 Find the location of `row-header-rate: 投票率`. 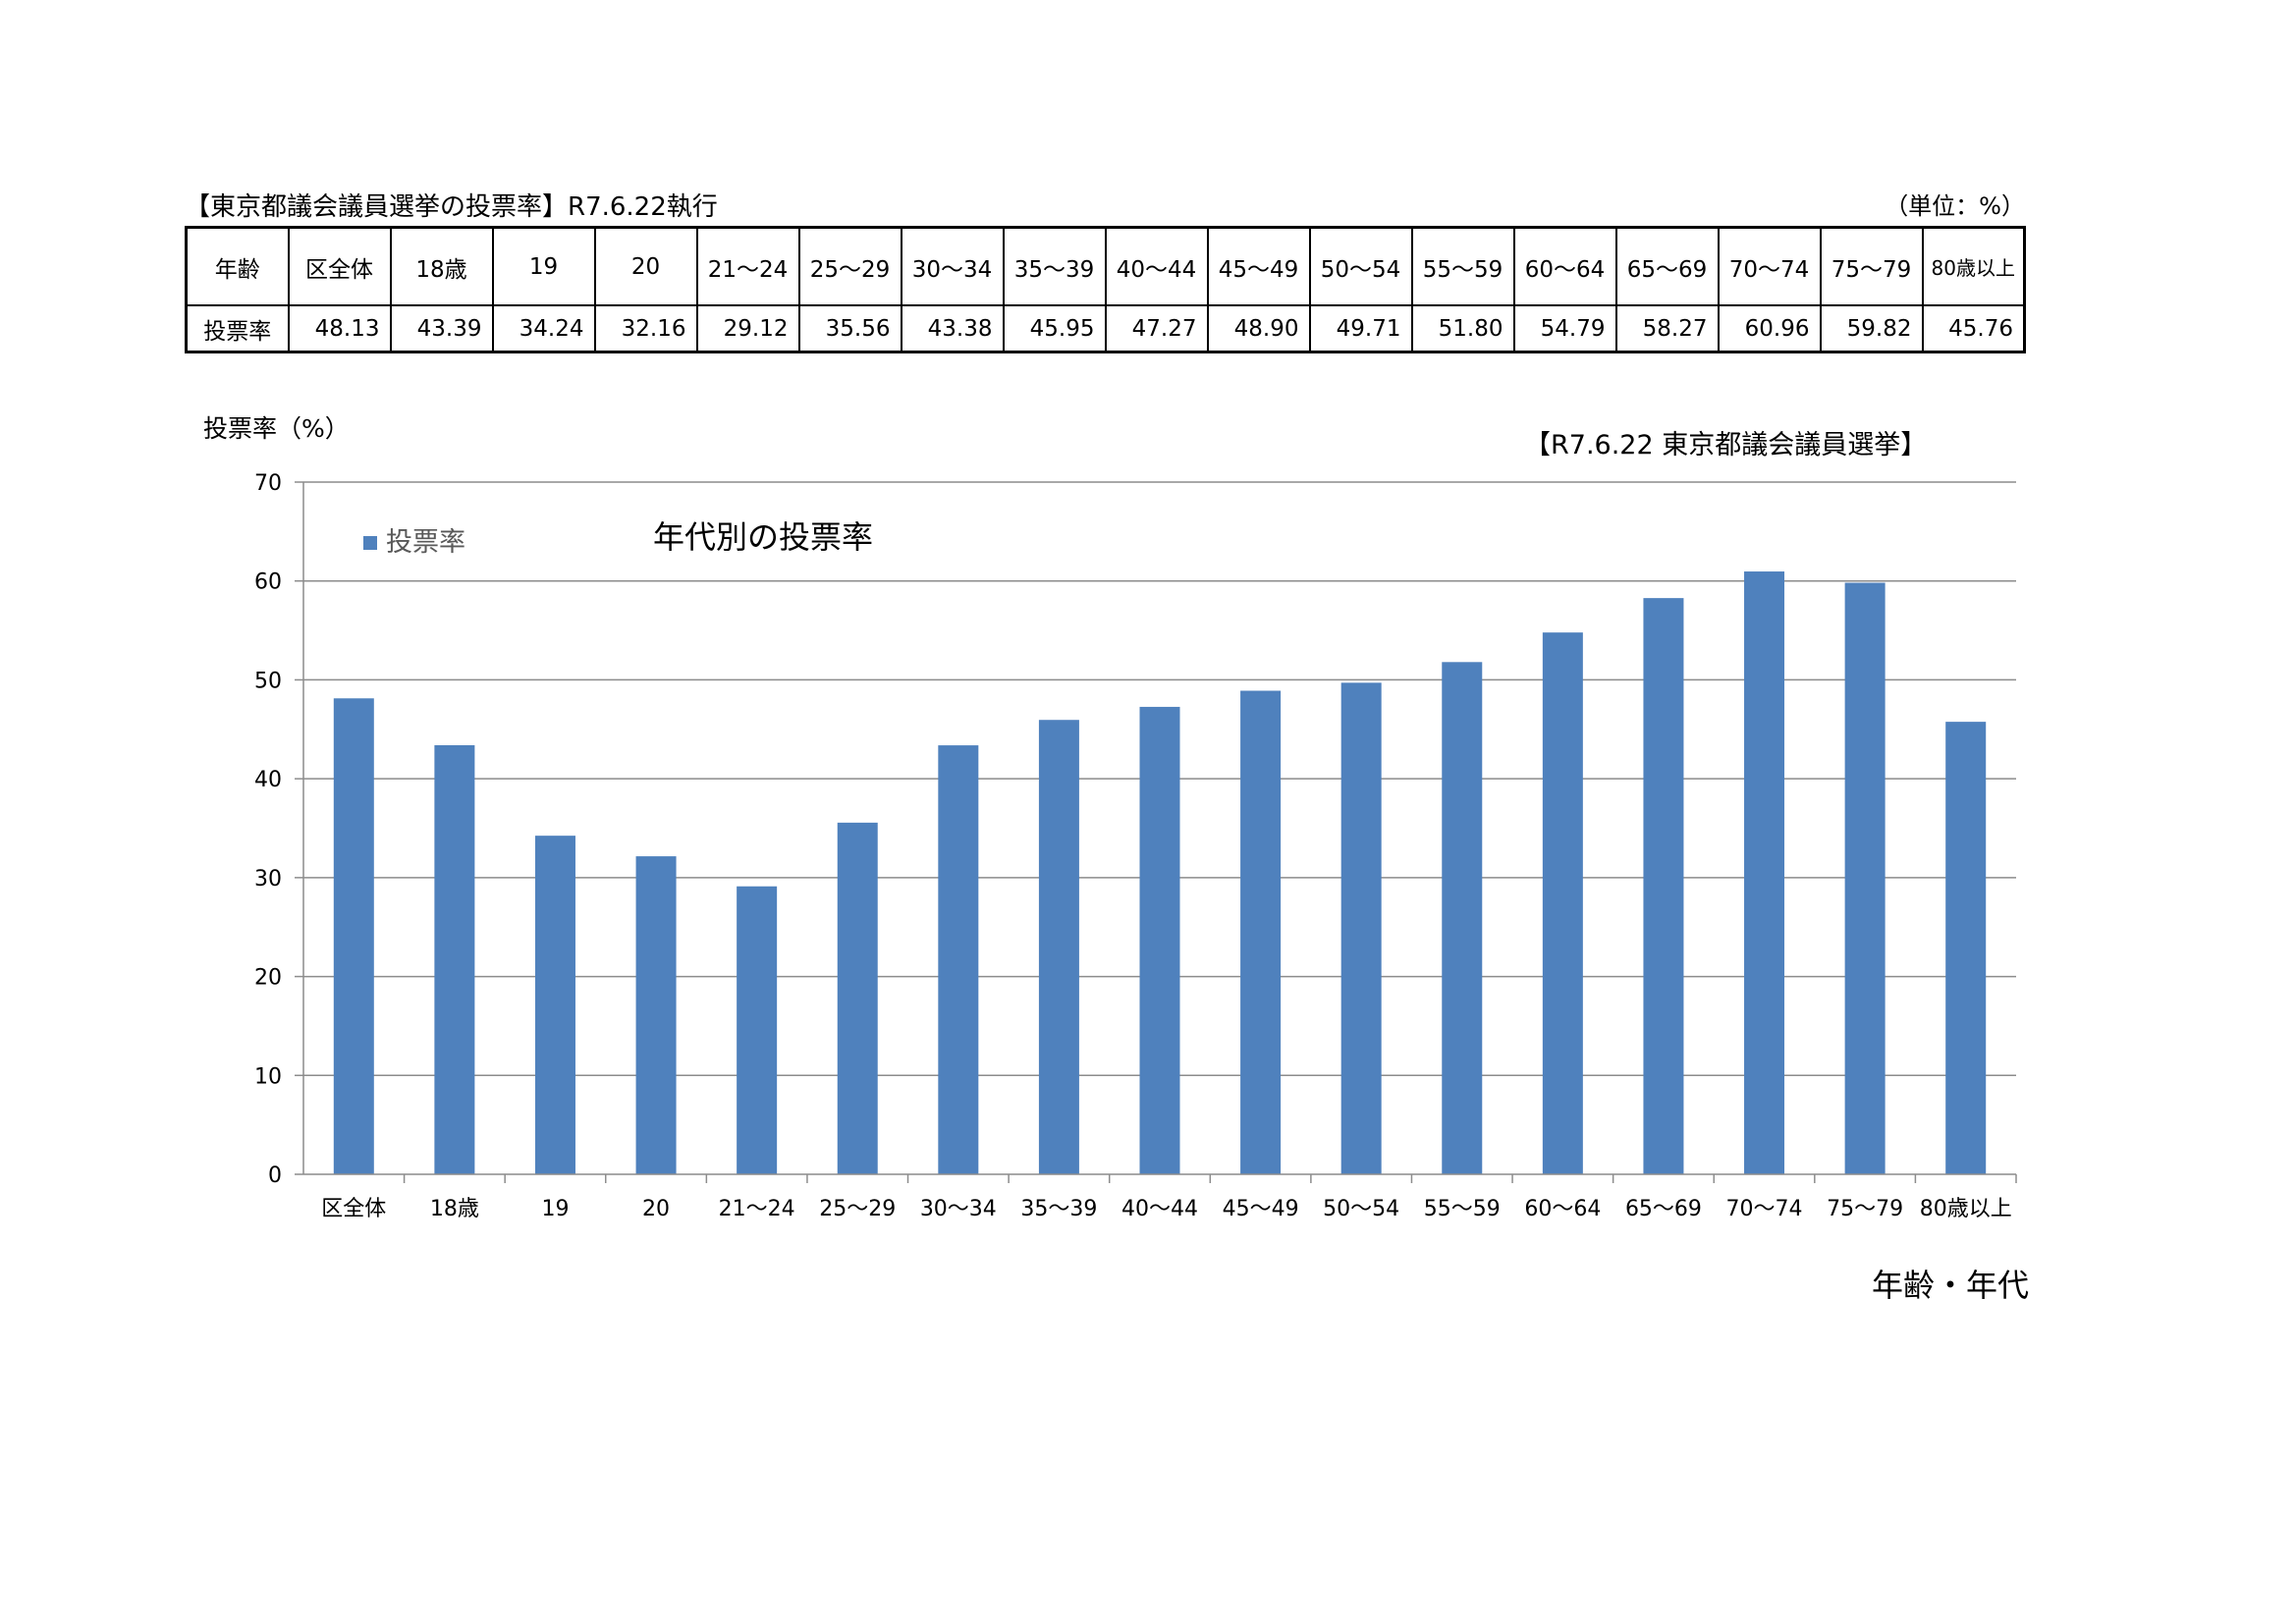

row-header-rate: 投票率 is located at coordinates (237, 328).